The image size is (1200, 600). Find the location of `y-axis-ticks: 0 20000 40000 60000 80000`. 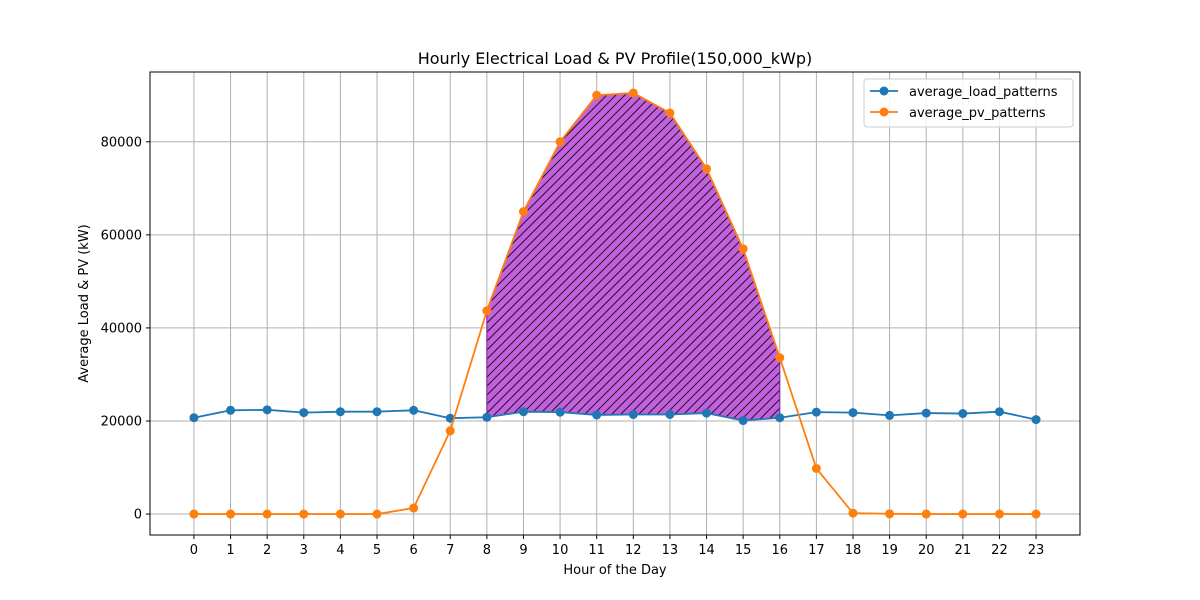

y-axis-ticks: 0 20000 40000 60000 80000 is located at coordinates (125, 329).